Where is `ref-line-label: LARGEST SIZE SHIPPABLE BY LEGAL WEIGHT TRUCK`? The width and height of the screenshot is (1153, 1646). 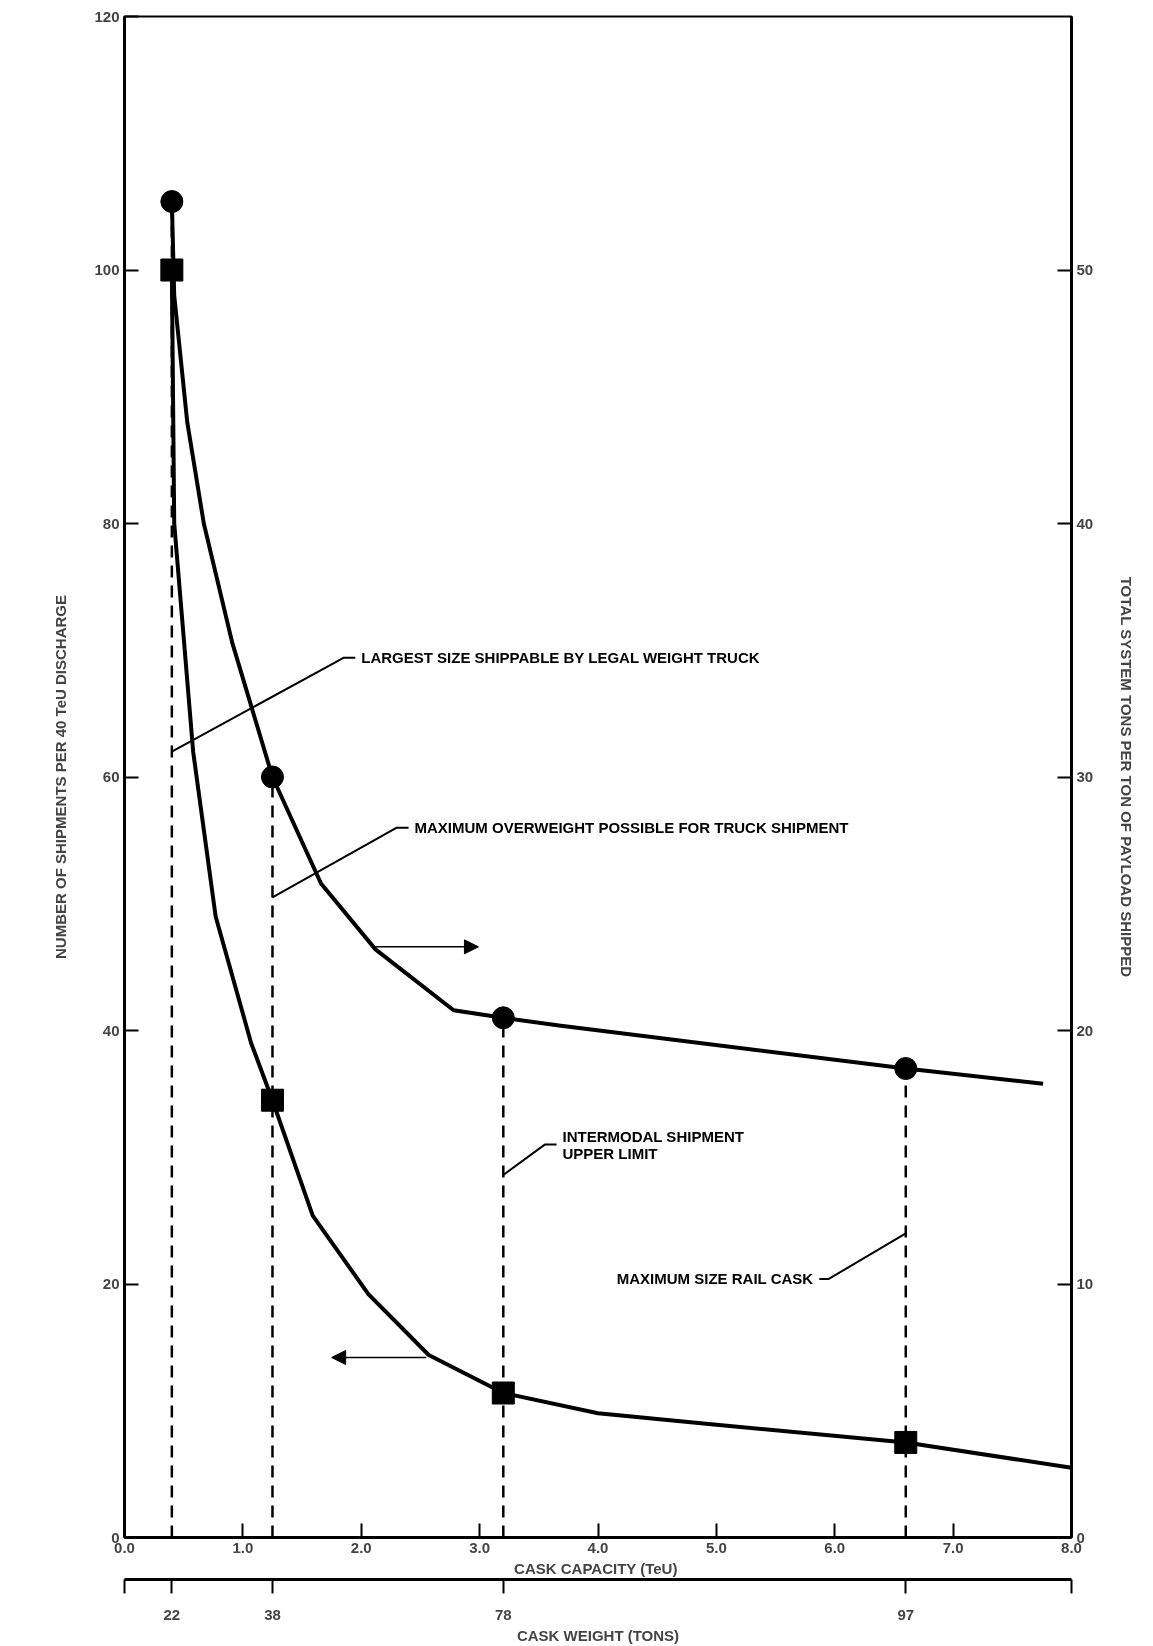 ref-line-label: LARGEST SIZE SHIPPABLE BY LEGAL WEIGHT TRUCK is located at coordinates (560, 658).